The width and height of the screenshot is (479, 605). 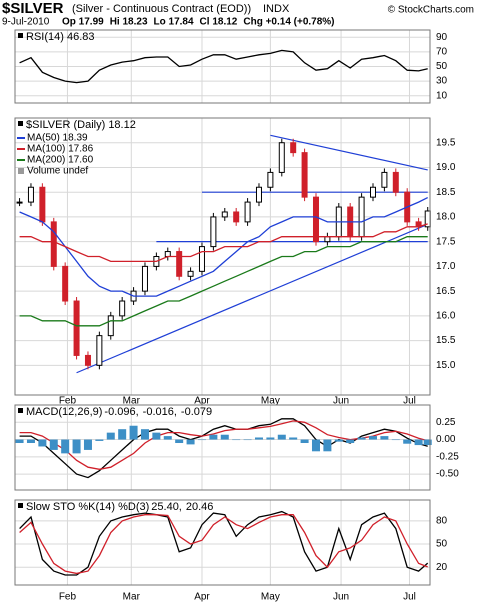 What do you see at coordinates (129, 22) in the screenshot?
I see `quote-item: Hi 18.23` at bounding box center [129, 22].